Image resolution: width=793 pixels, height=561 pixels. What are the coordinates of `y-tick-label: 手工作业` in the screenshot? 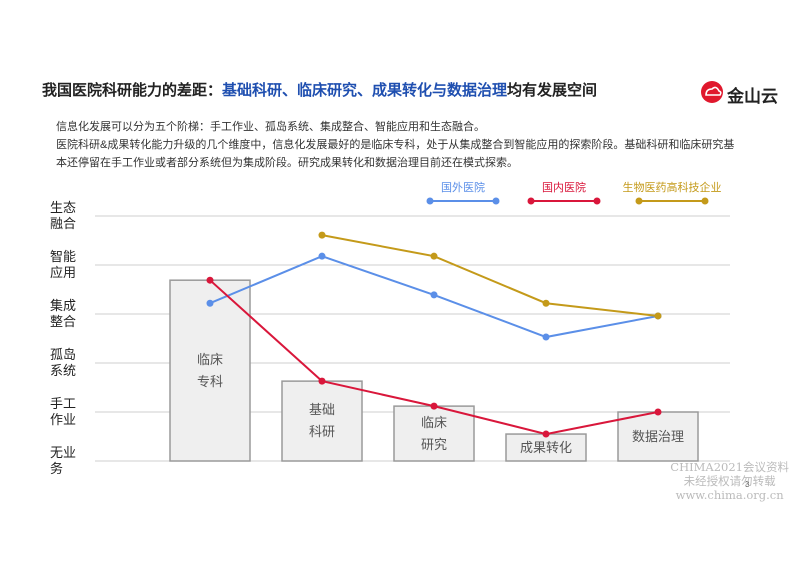 It's located at (63, 411).